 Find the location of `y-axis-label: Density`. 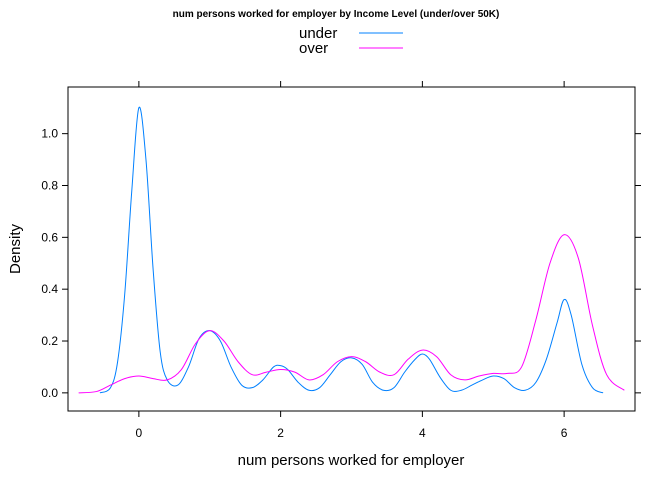

y-axis-label: Density is located at coordinates (15, 248).